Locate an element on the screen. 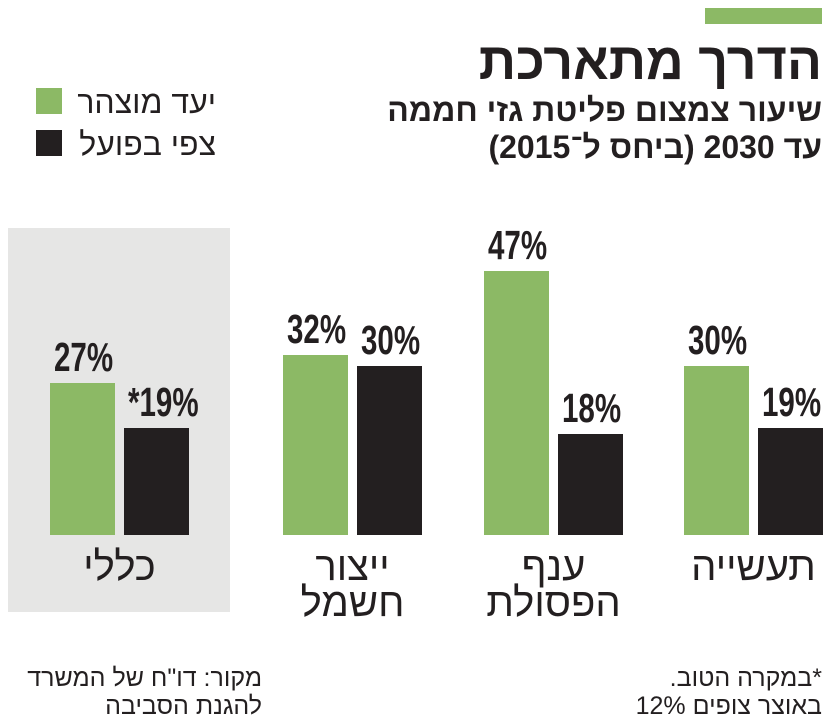  value-label-forecast-2: 30% is located at coordinates (391, 340).